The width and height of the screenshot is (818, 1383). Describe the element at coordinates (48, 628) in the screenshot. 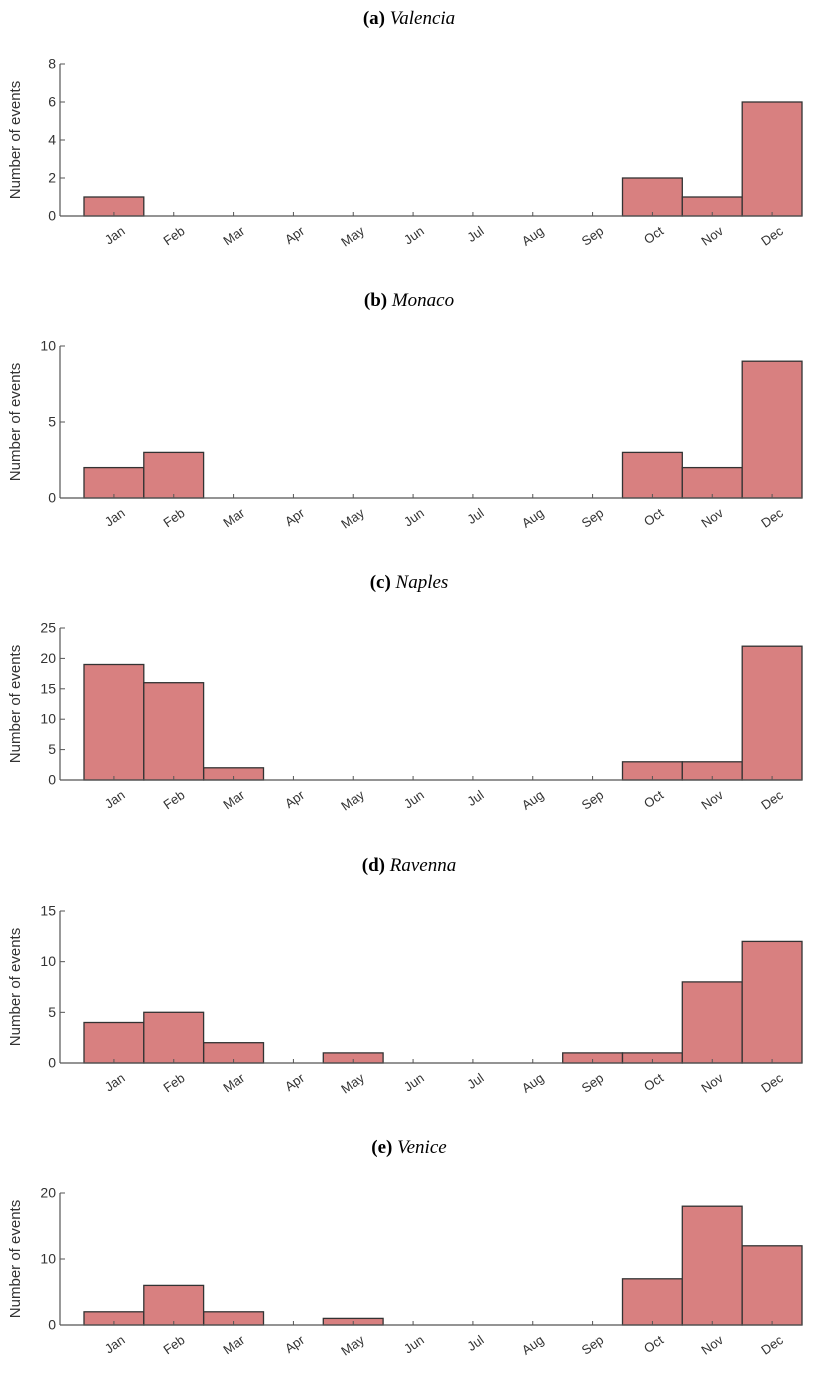

I see `y-tick-label: 25` at that location.